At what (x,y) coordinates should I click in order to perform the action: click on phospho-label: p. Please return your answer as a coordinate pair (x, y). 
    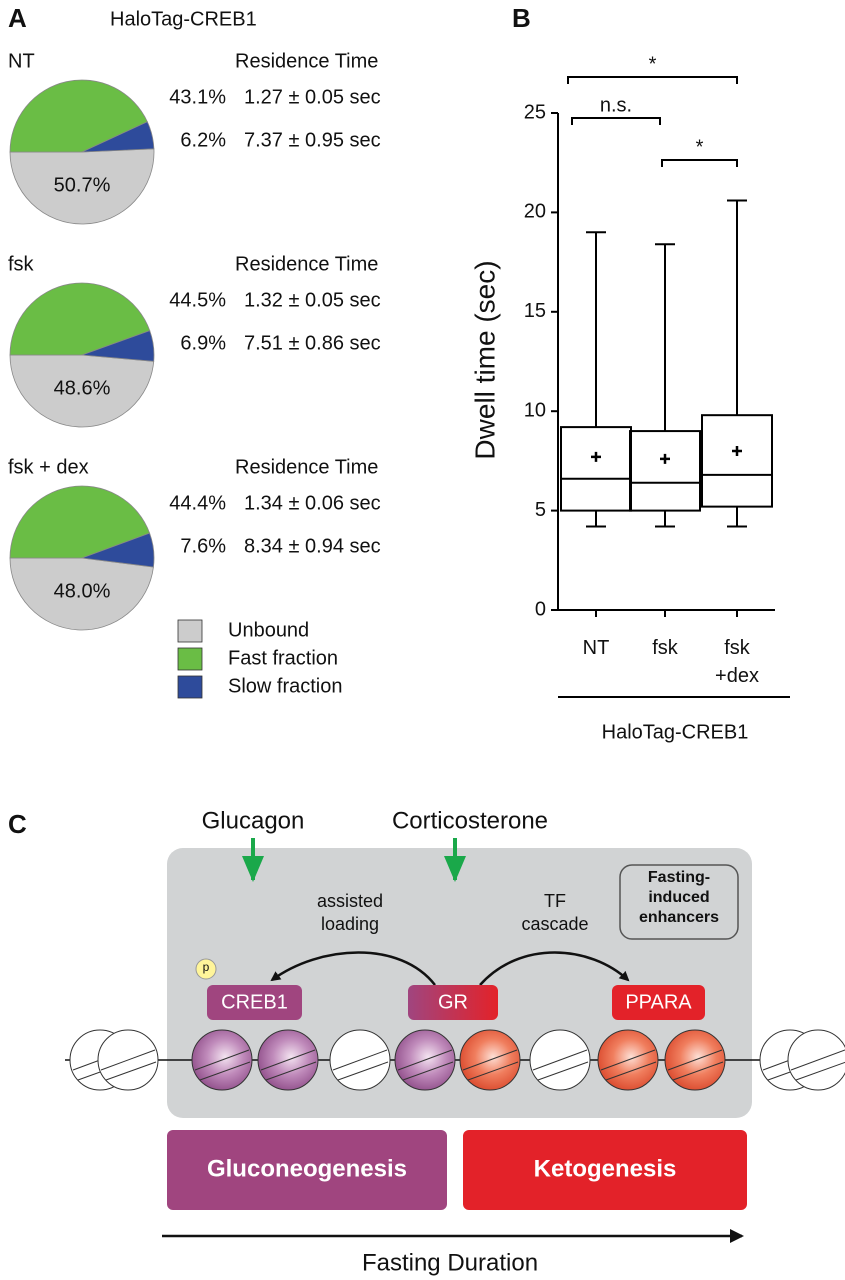
    Looking at the image, I should click on (206, 967).